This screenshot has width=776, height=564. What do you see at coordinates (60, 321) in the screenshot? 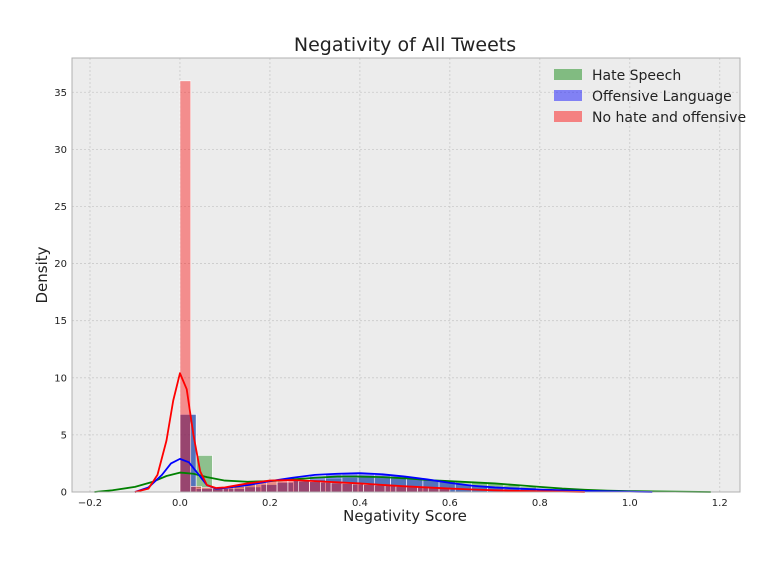
I see `y-tick-label: 15` at bounding box center [60, 321].